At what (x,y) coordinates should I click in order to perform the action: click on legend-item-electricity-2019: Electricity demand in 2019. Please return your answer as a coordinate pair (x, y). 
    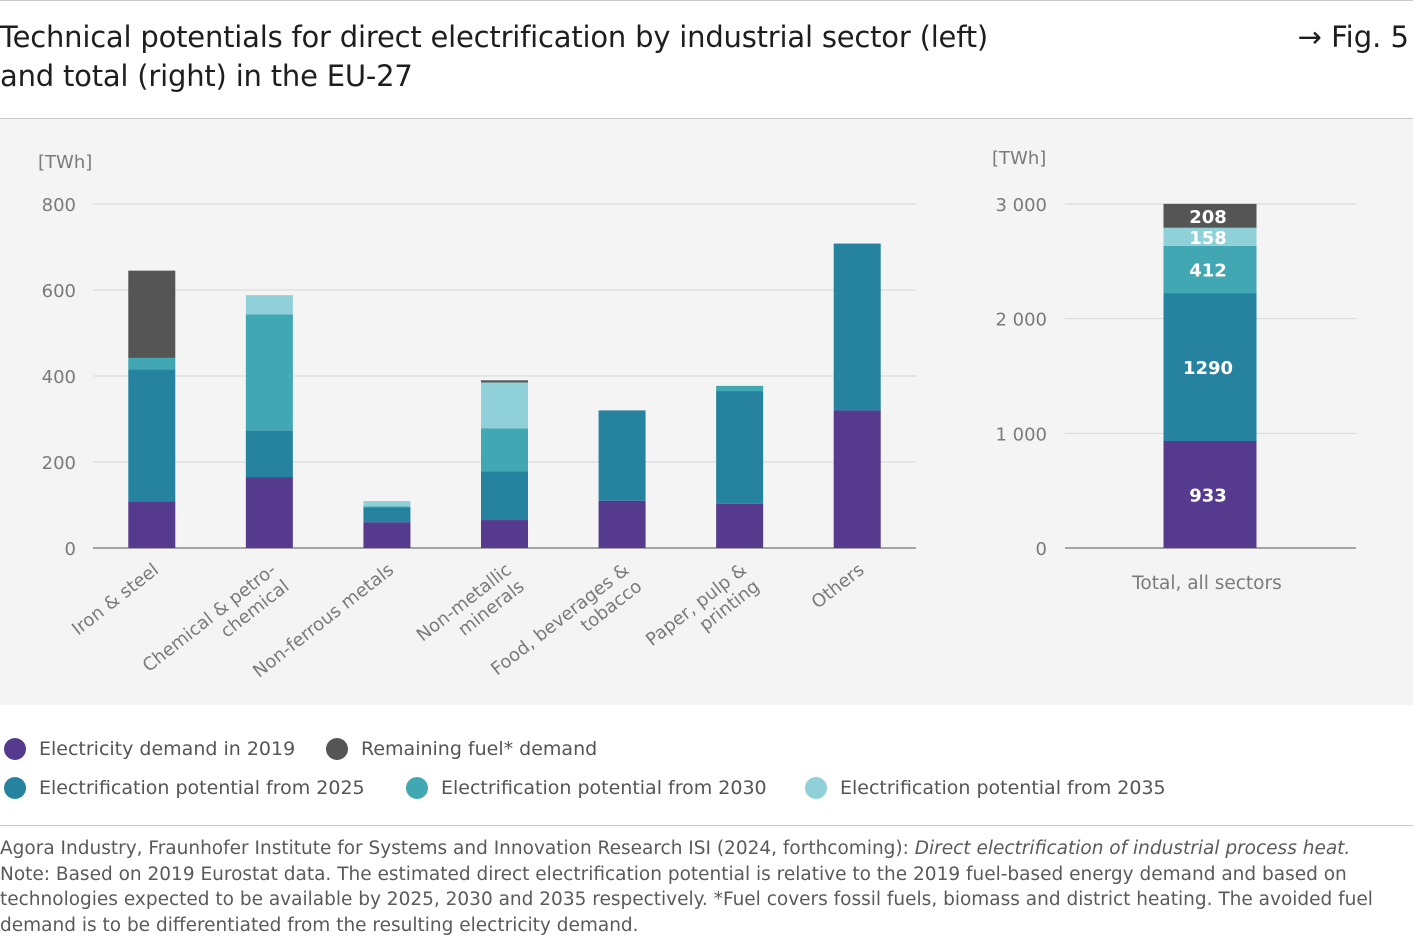
    Looking at the image, I should click on (149, 749).